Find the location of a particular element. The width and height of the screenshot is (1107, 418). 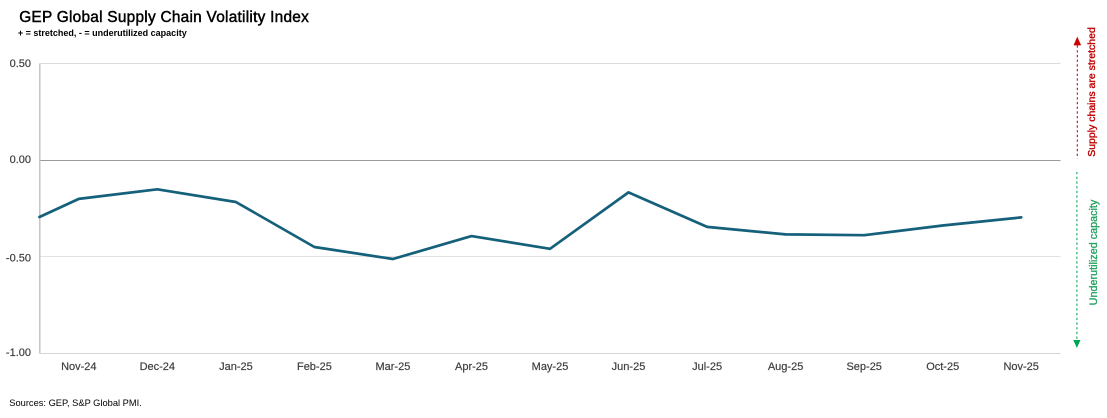

svg-text: 0.50 is located at coordinates (20, 64).